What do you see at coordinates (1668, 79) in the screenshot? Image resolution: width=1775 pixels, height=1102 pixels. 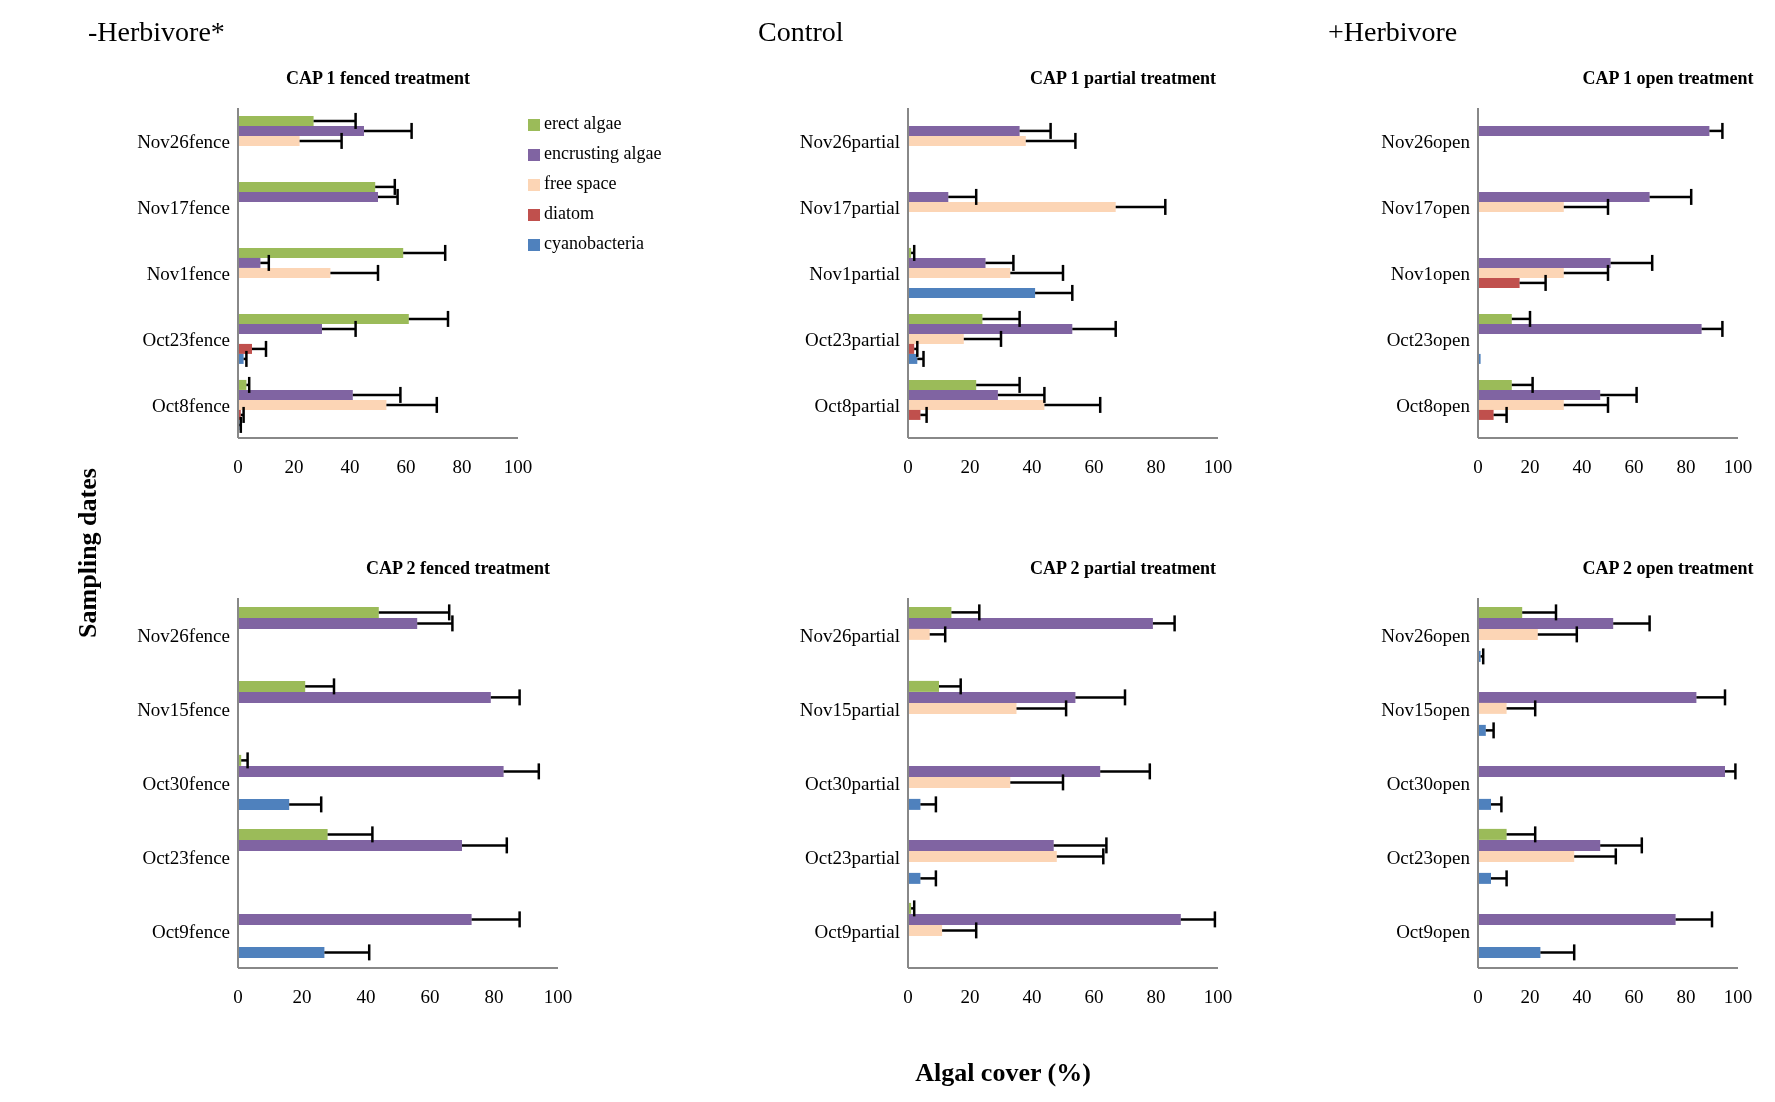 I see `chart-title: CAP 1 open treatment` at bounding box center [1668, 79].